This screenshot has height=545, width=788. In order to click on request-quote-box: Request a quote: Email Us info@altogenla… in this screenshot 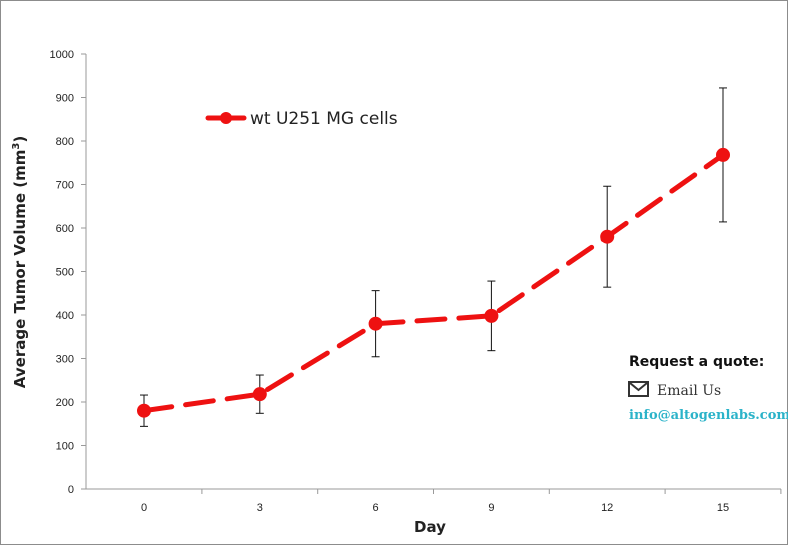, I will do `click(708, 388)`.